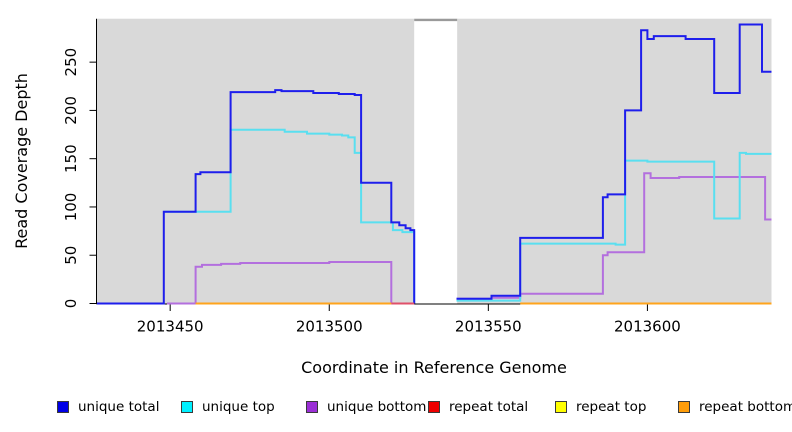  I want to click on legend-item-label: unique total, so click(119, 407).